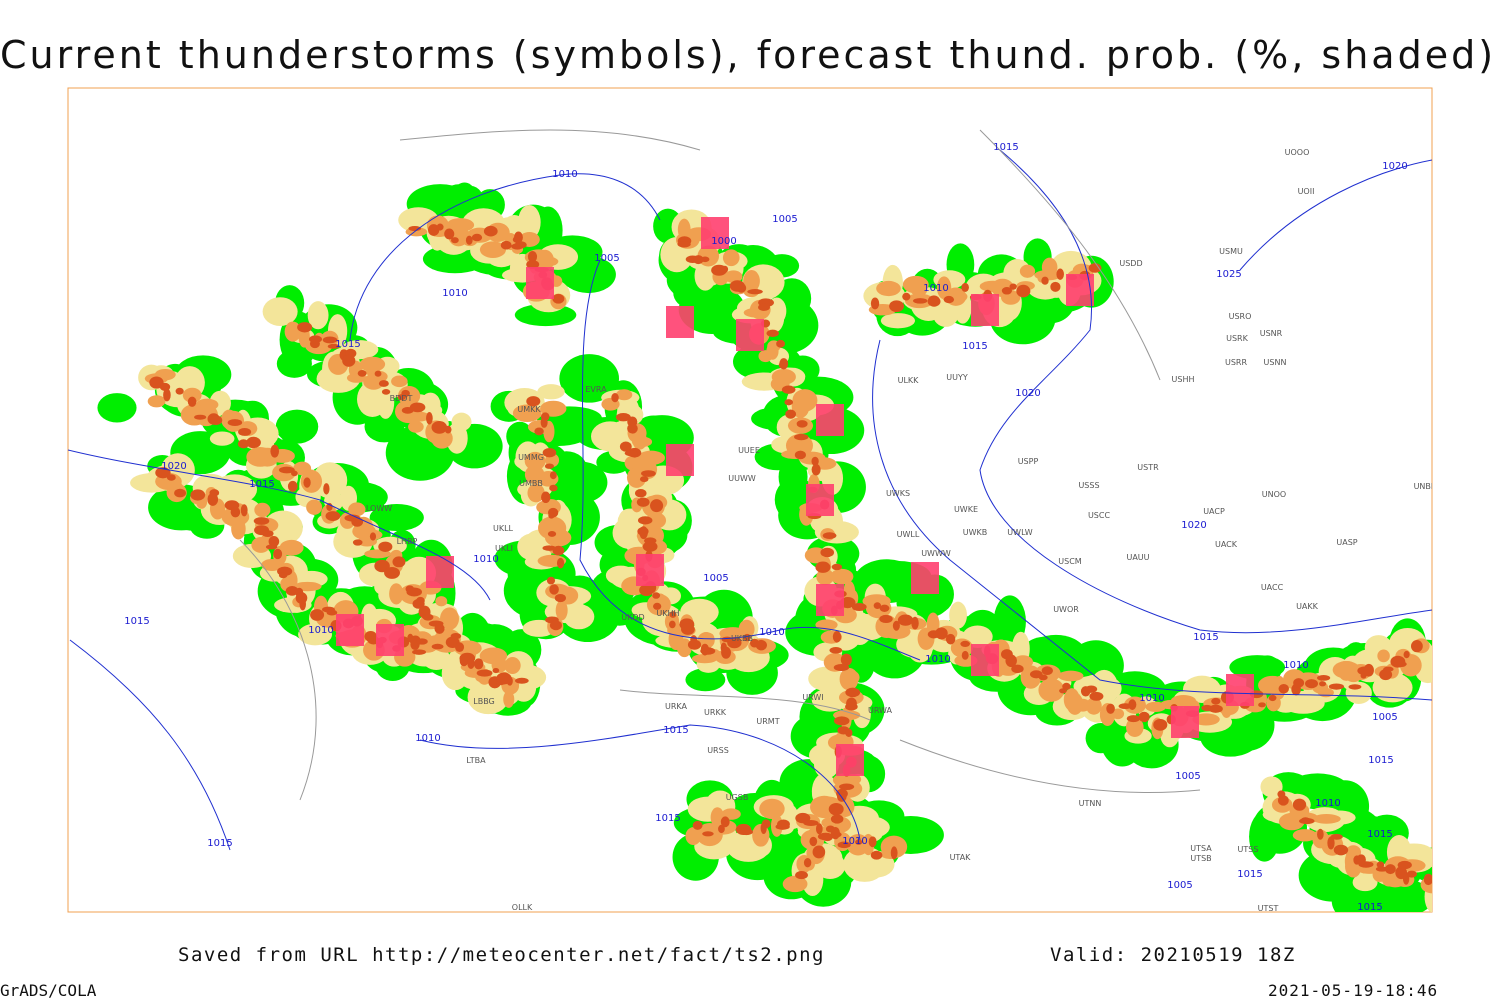 The image size is (1500, 1000). Describe the element at coordinates (898, 493) in the screenshot. I see `station-label: UWKS` at that location.